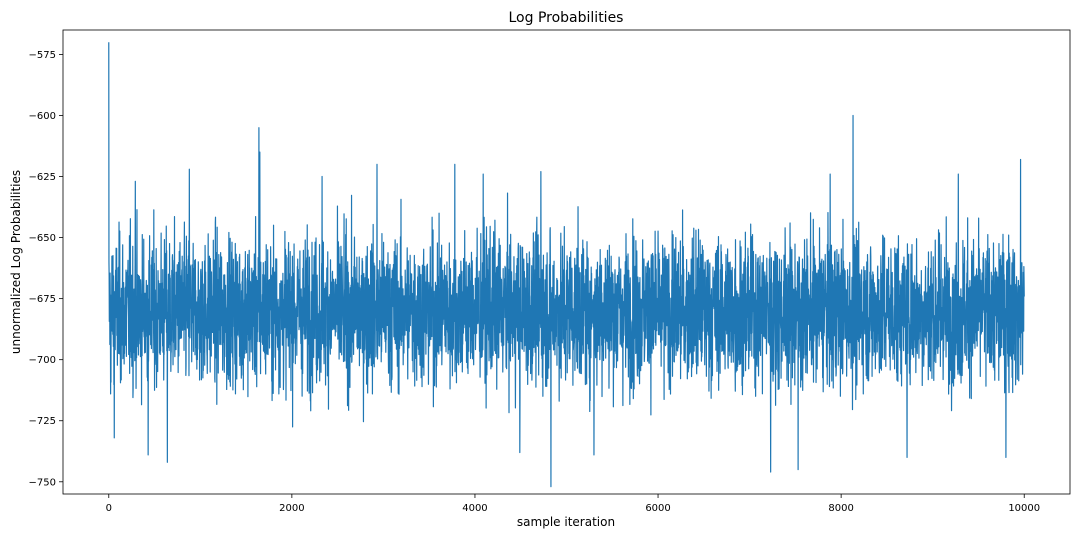 The width and height of the screenshot is (1080, 540). I want to click on y-tick-label: −675, so click(42, 299).